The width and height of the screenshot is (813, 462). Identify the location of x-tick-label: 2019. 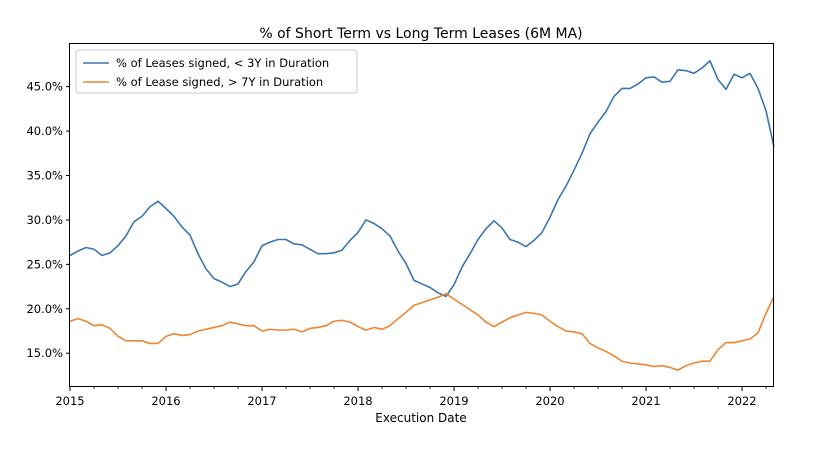
(453, 401).